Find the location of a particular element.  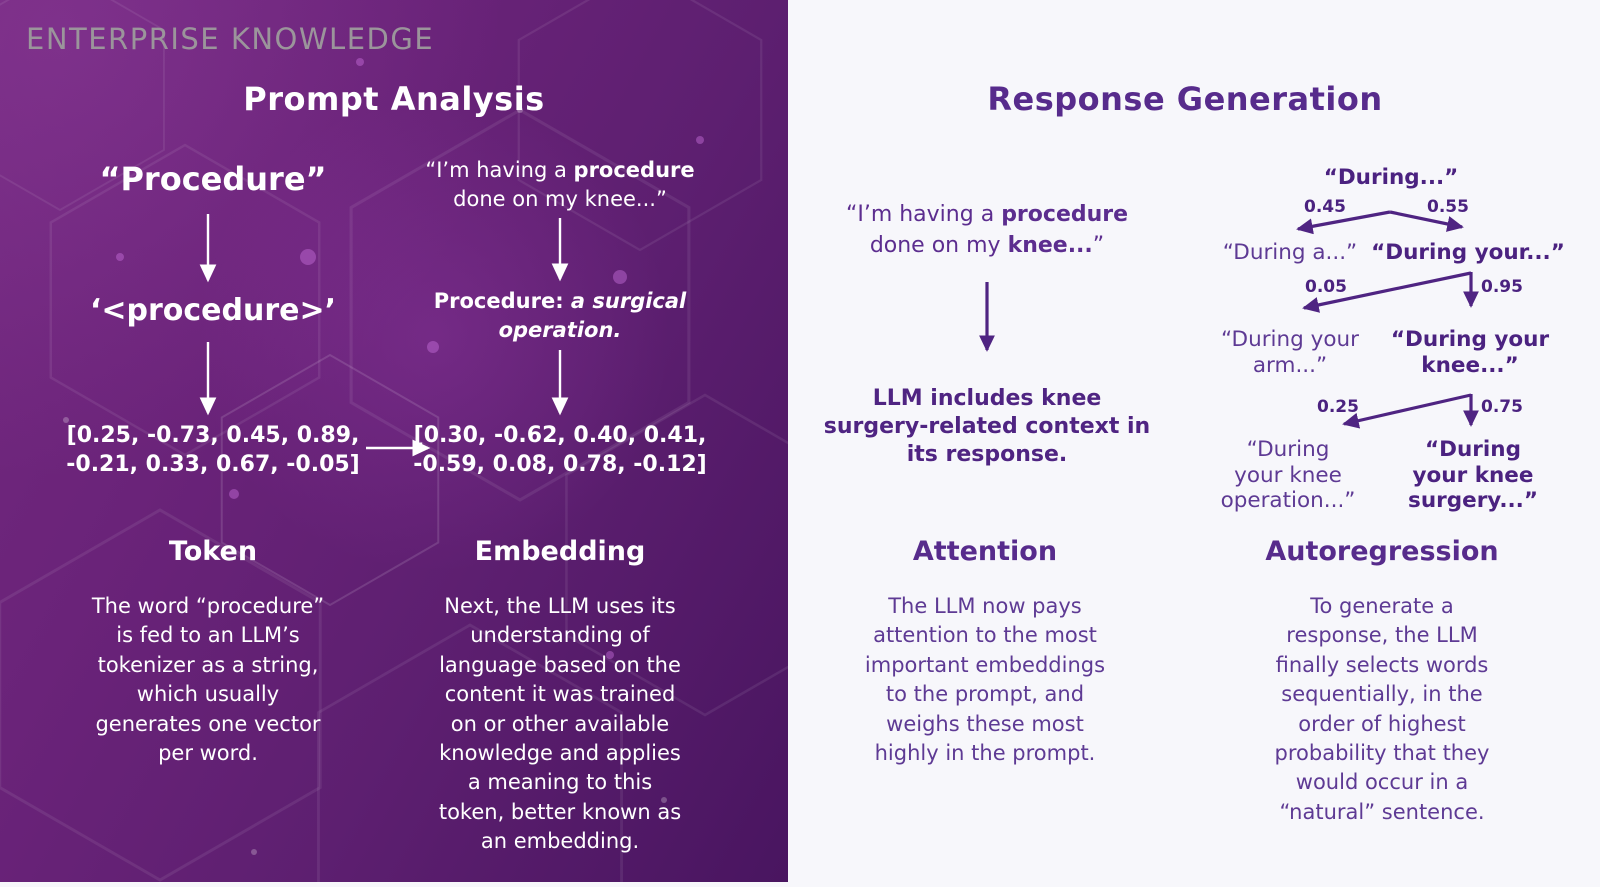

autoregression-paragraph-line: response, the LLM is located at coordinates (1382, 635).